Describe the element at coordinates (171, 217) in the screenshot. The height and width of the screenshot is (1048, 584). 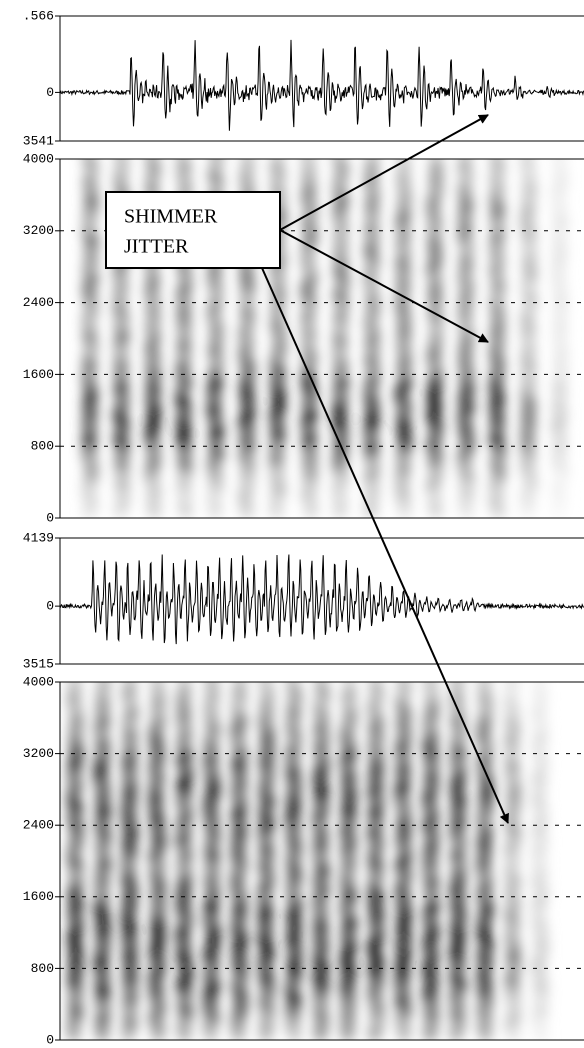
I see `annotation-text: SHIMMER` at that location.